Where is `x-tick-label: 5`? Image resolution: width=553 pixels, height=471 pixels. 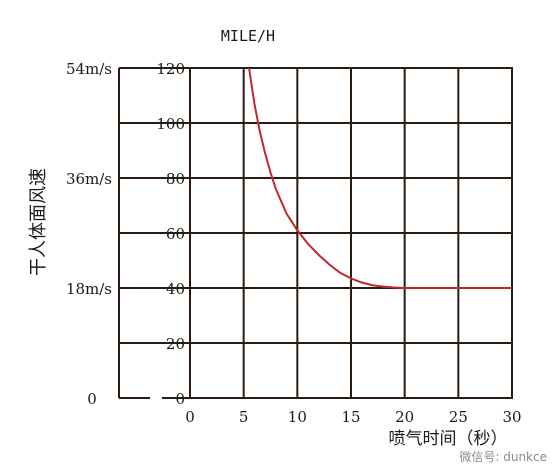
x-tick-label: 5 is located at coordinates (244, 417).